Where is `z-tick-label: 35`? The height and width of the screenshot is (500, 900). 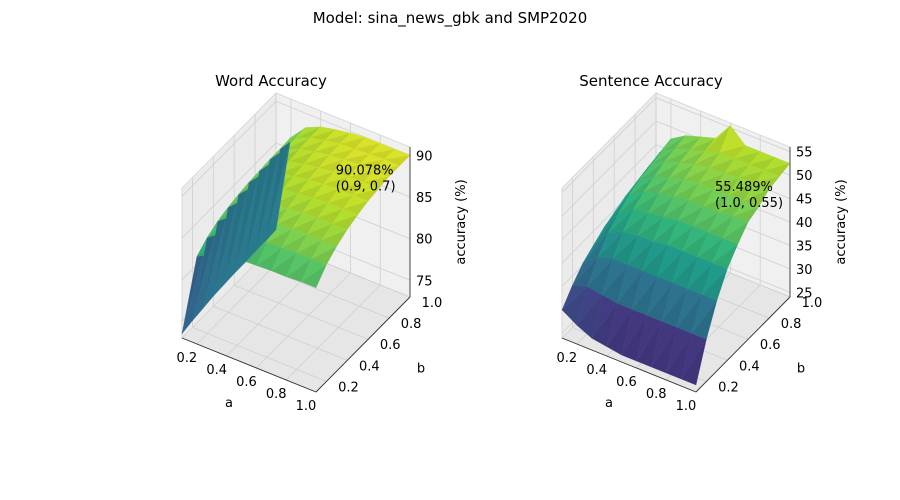 z-tick-label: 35 is located at coordinates (804, 246).